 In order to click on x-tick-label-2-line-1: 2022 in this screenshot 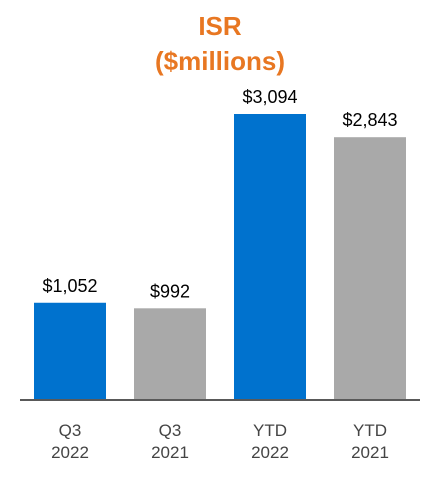, I will do `click(270, 452)`.